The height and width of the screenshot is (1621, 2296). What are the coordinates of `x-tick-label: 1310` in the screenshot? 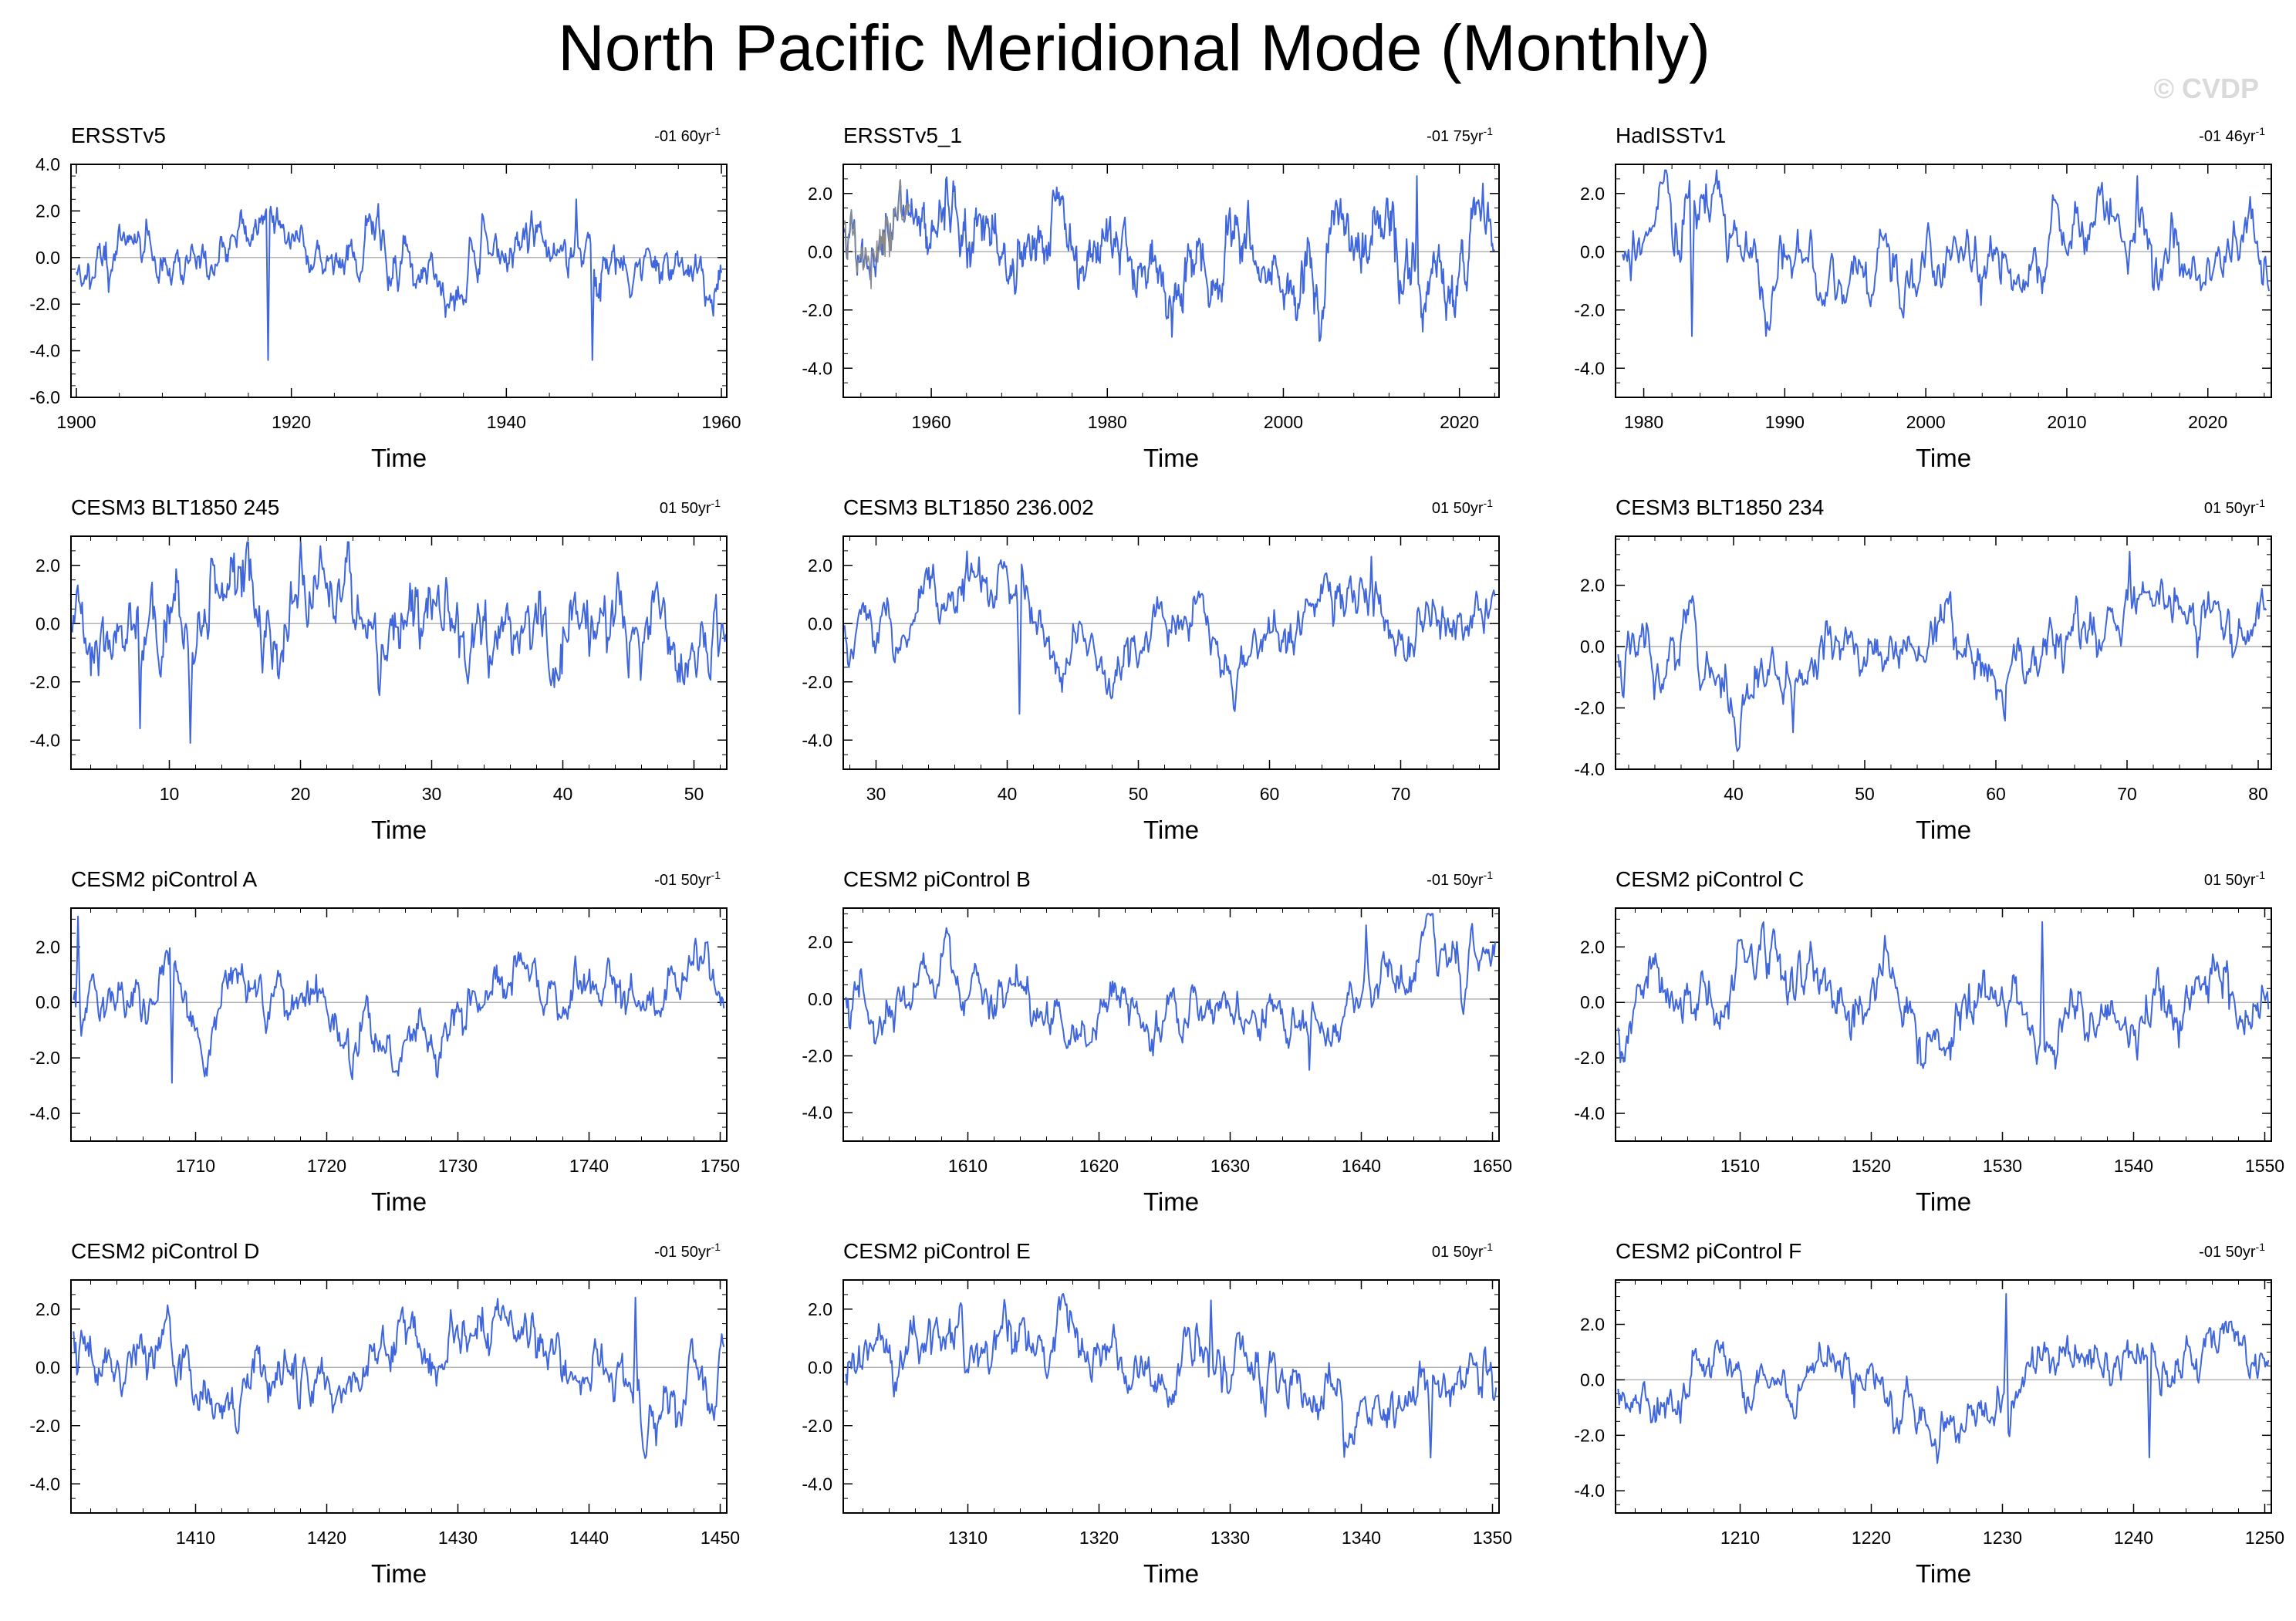 It's located at (968, 1538).